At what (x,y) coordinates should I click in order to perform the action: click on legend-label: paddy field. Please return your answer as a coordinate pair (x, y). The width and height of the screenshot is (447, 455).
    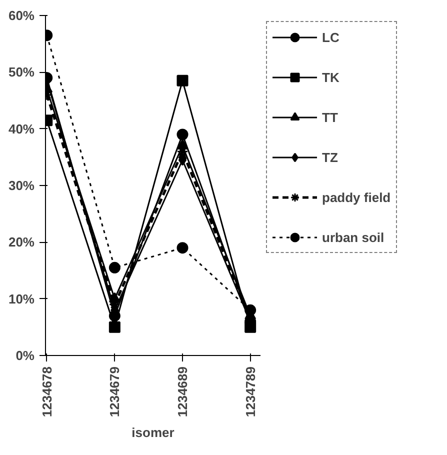
    Looking at the image, I should click on (356, 197).